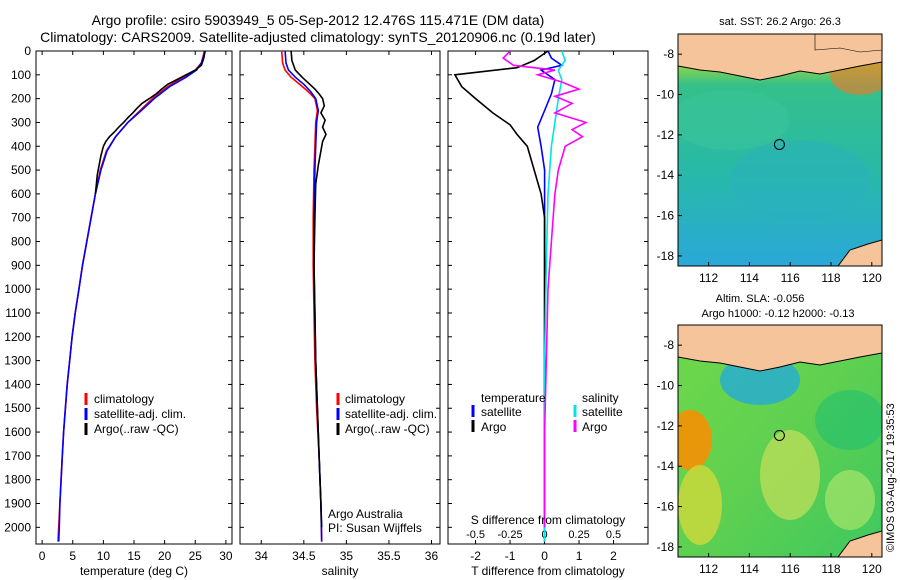 This screenshot has height=580, width=900. Describe the element at coordinates (387, 429) in the screenshot. I see `legend-label-argo: Argo(..raw -QC)` at that location.